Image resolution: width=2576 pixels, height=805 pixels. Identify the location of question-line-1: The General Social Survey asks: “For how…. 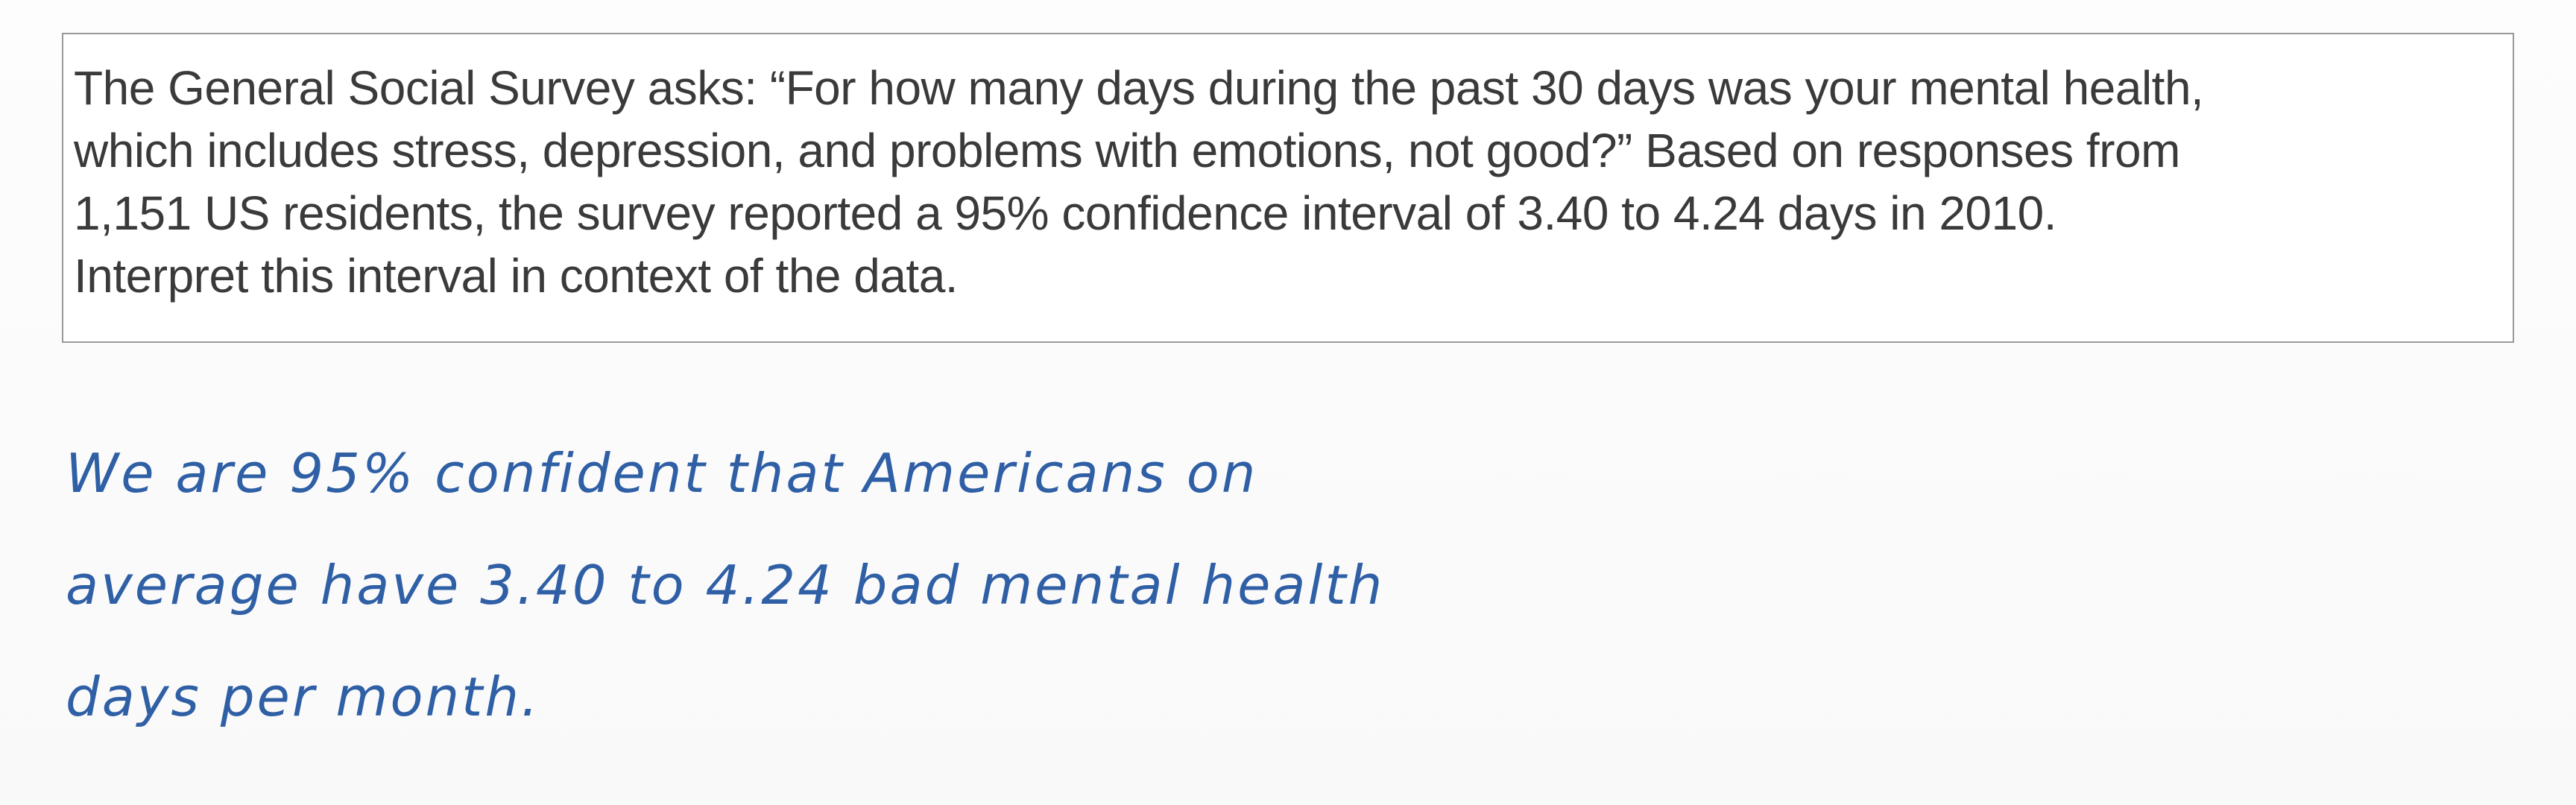
(1139, 88).